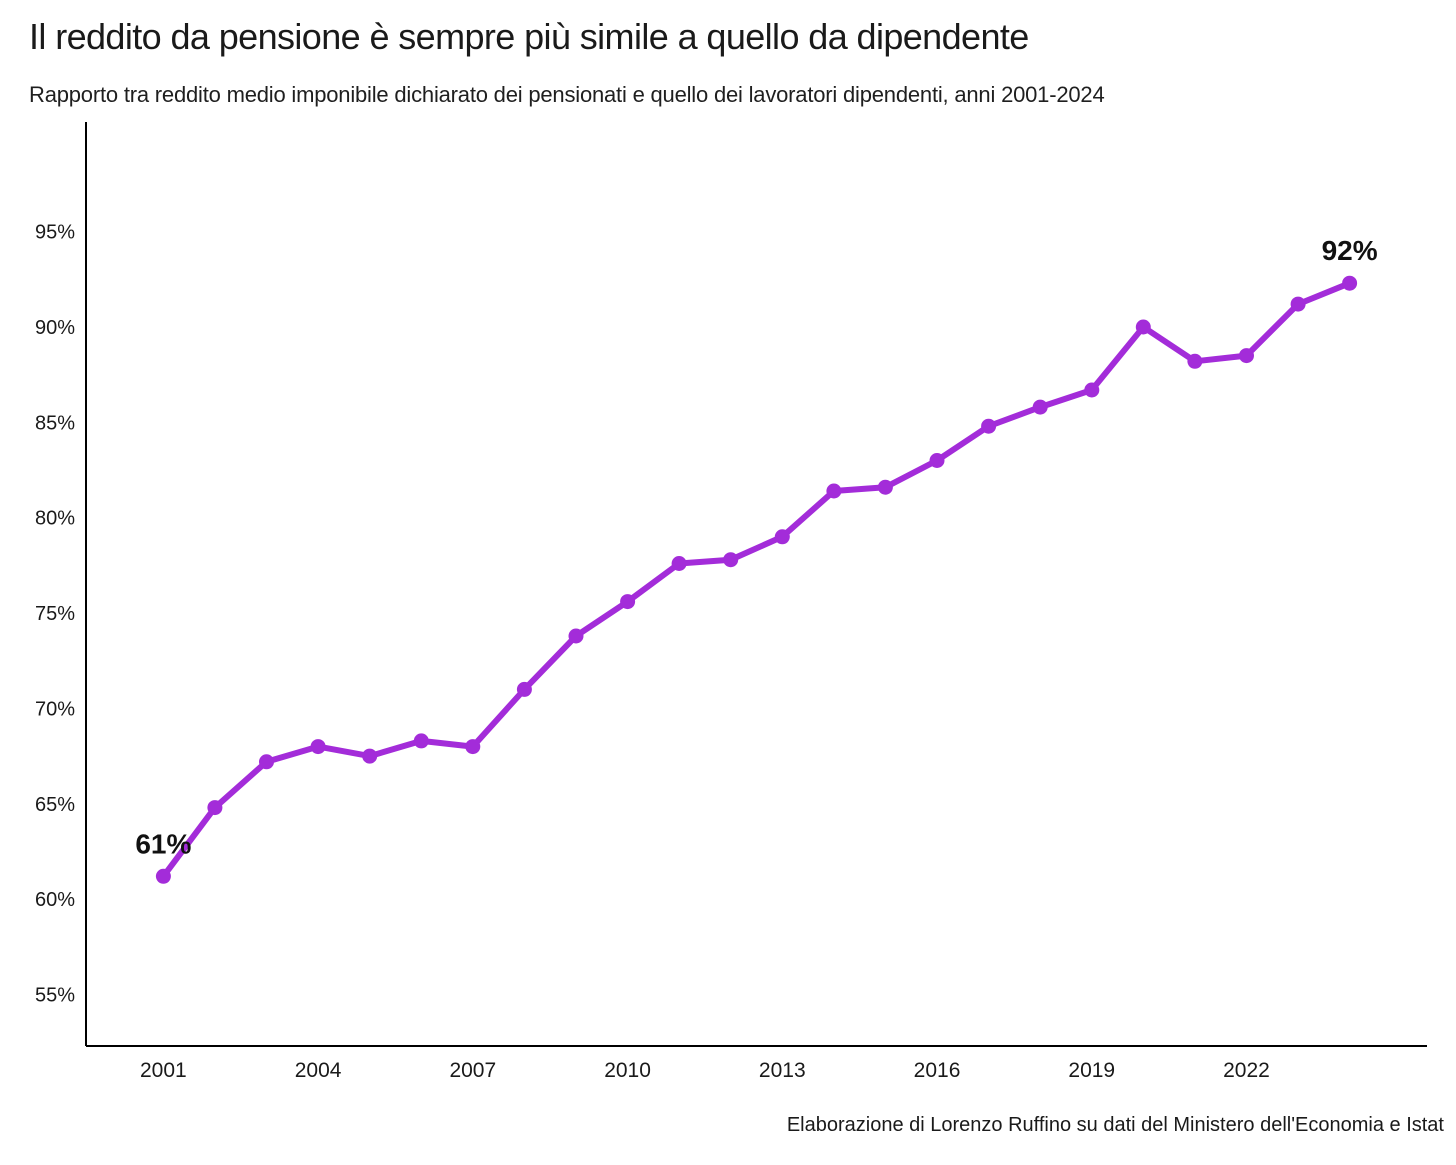  I want to click on x-tick-label: 2004, so click(318, 1070).